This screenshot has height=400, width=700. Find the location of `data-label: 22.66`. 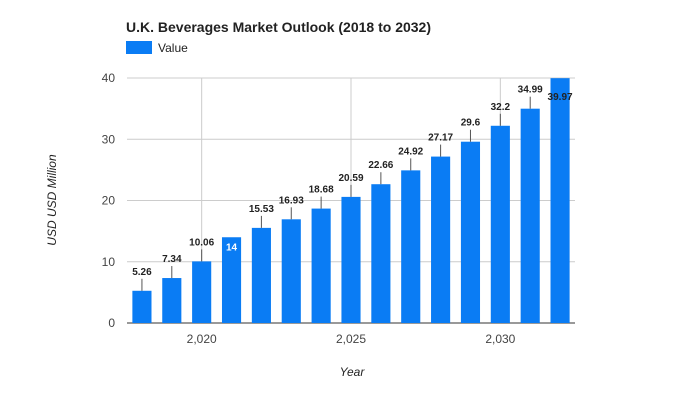

data-label: 22.66 is located at coordinates (380, 165).